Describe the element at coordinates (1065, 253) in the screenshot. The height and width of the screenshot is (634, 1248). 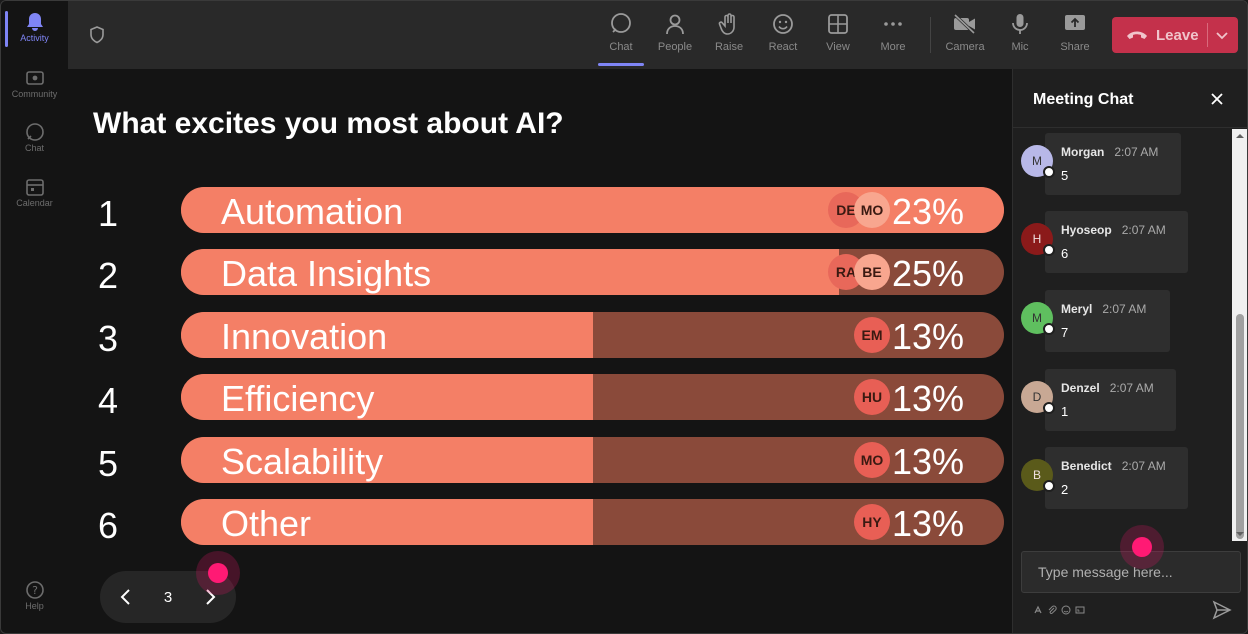
I see `chat-message-text: 6` at that location.